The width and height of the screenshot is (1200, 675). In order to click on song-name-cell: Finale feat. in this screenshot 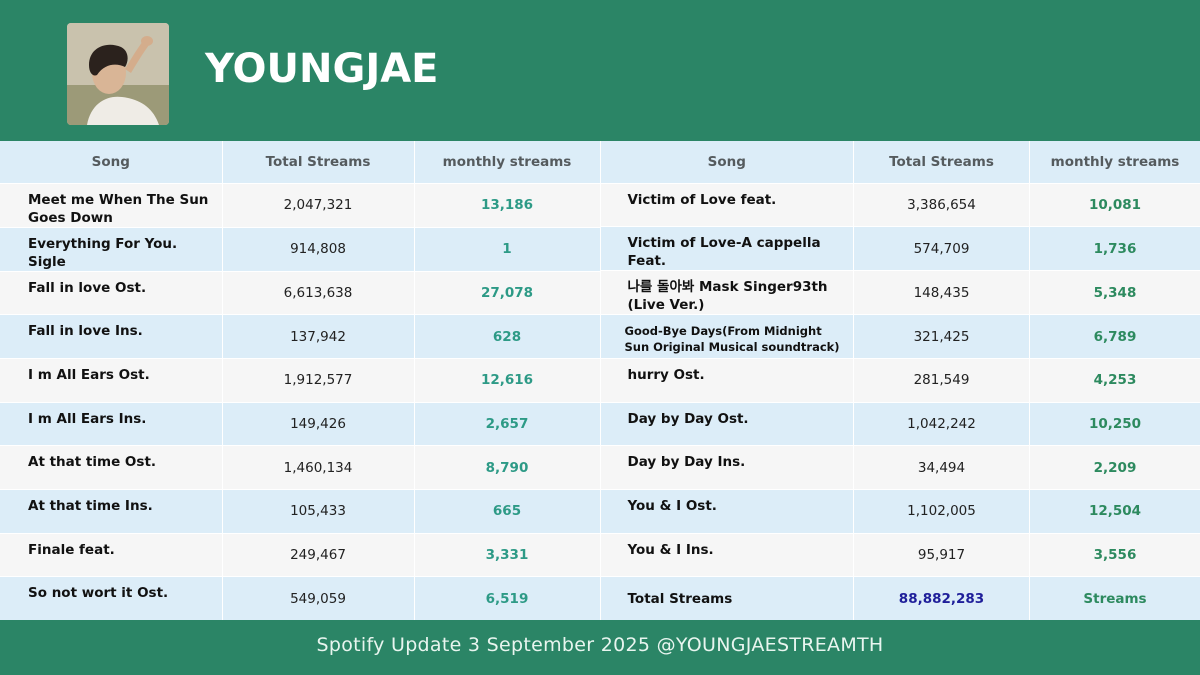, I will do `click(111, 555)`.